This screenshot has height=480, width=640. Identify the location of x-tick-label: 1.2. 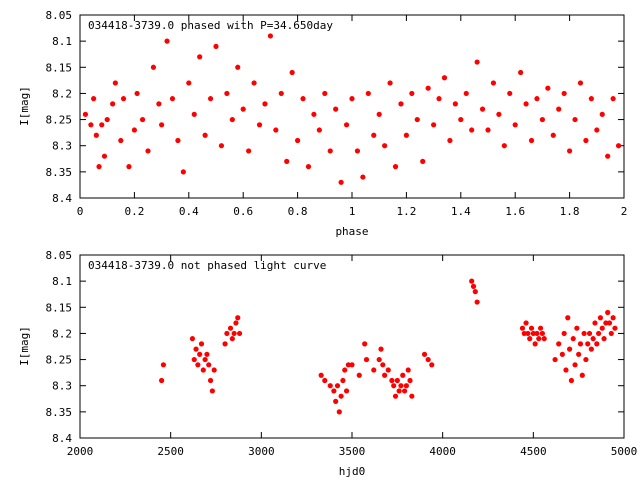
(406, 211).